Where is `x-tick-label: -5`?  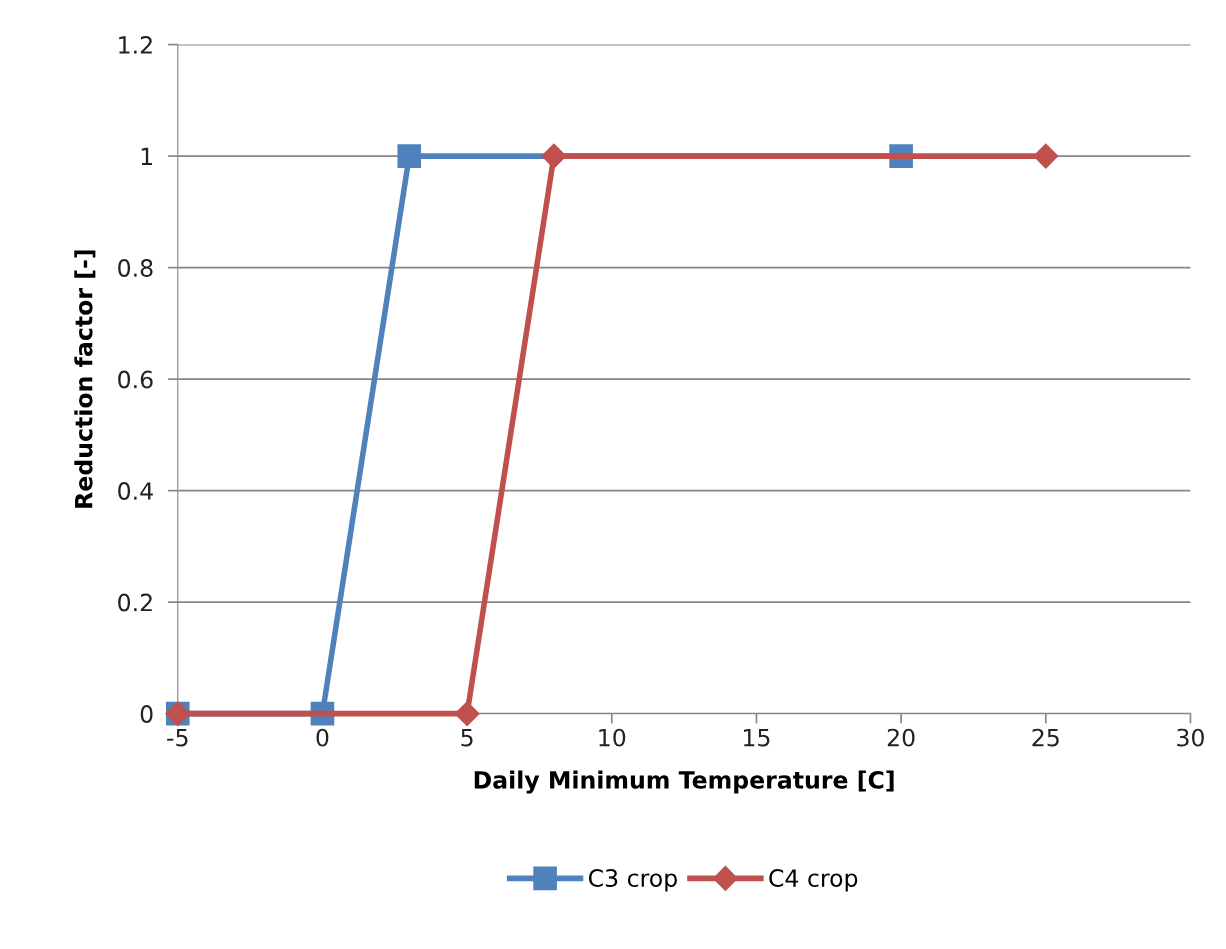
x-tick-label: -5 is located at coordinates (177, 737).